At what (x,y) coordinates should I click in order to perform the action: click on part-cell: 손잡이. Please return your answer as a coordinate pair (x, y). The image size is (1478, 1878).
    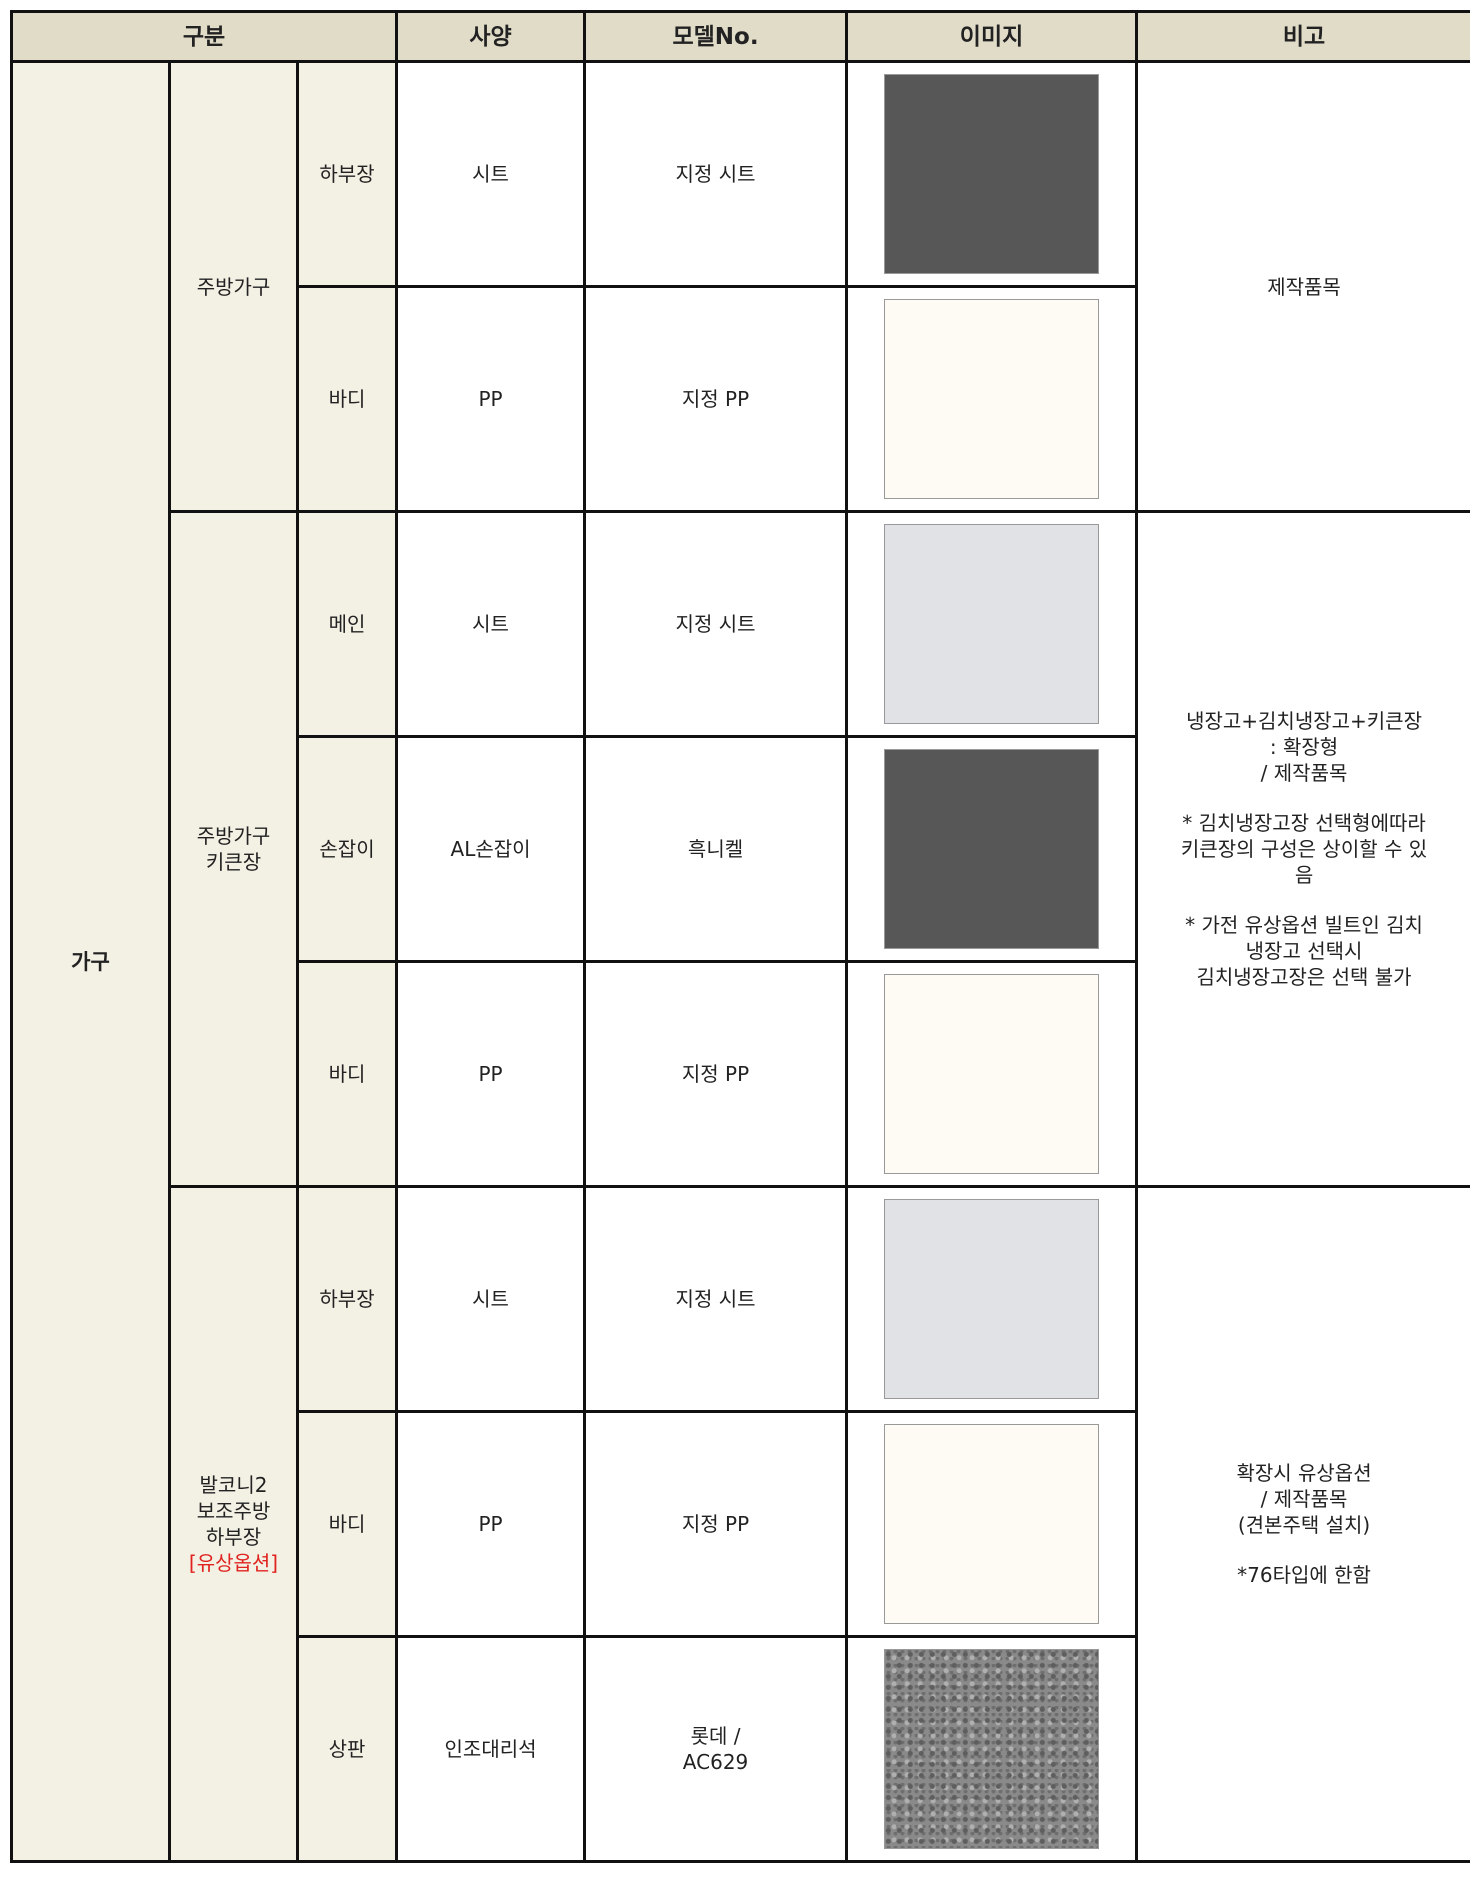
    Looking at the image, I should click on (347, 849).